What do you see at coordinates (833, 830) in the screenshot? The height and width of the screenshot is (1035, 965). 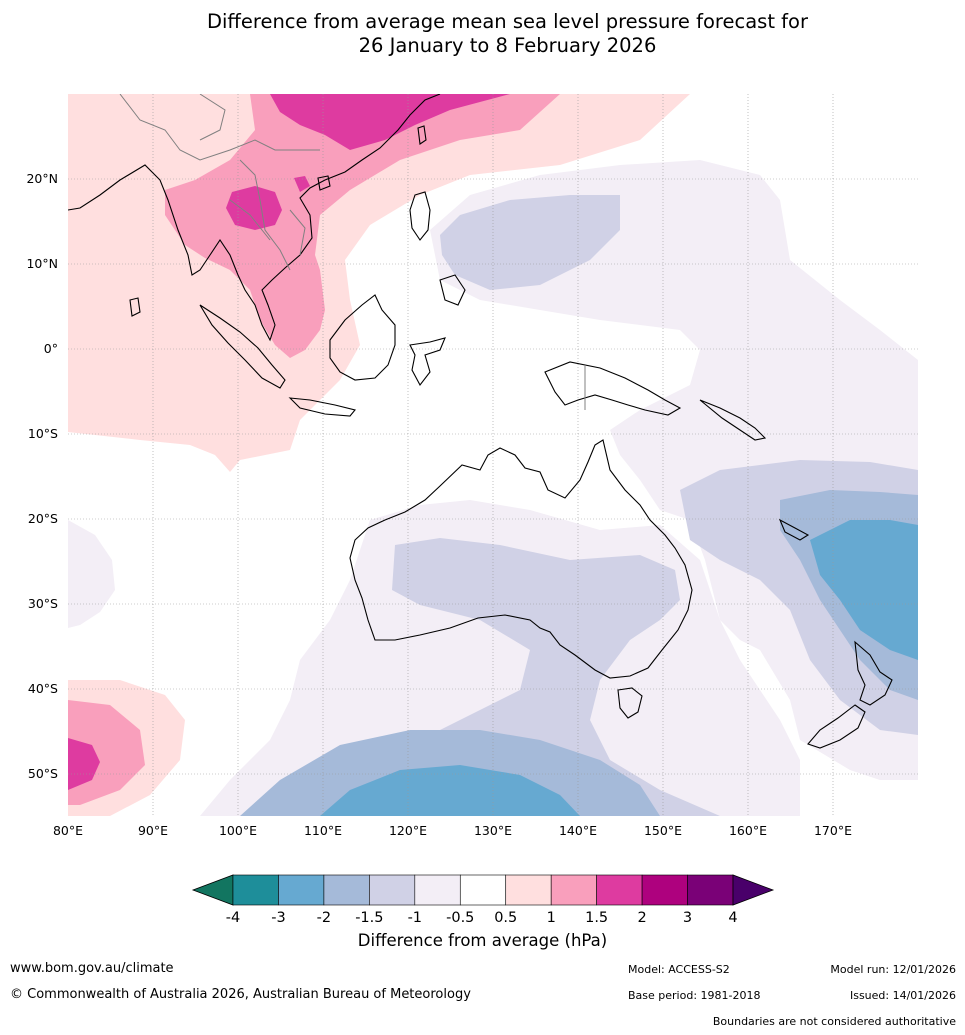 I see `lon-label-170e: 170°E` at bounding box center [833, 830].